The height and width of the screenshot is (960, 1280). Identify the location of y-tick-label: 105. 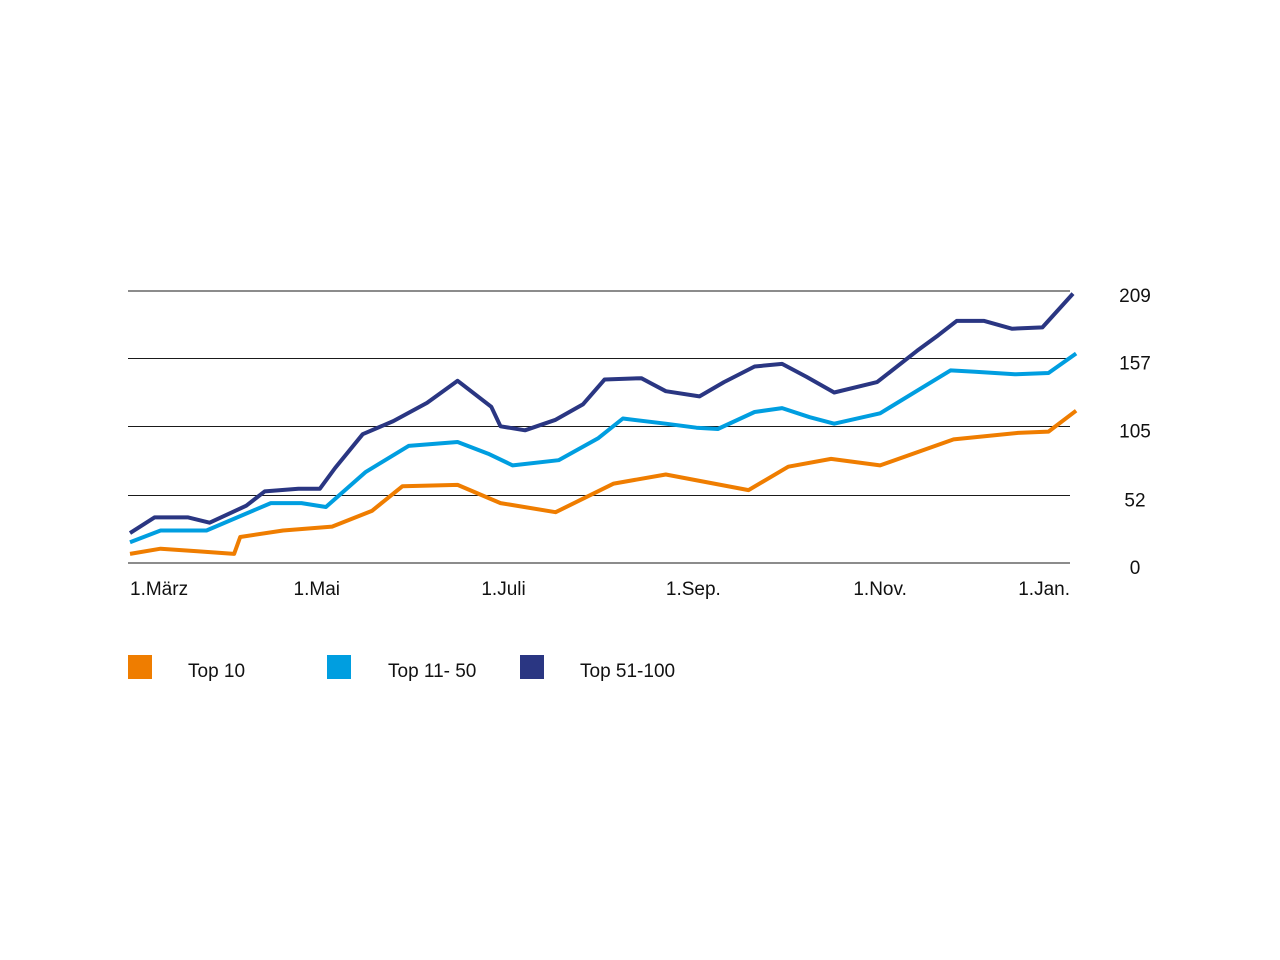
(1135, 431).